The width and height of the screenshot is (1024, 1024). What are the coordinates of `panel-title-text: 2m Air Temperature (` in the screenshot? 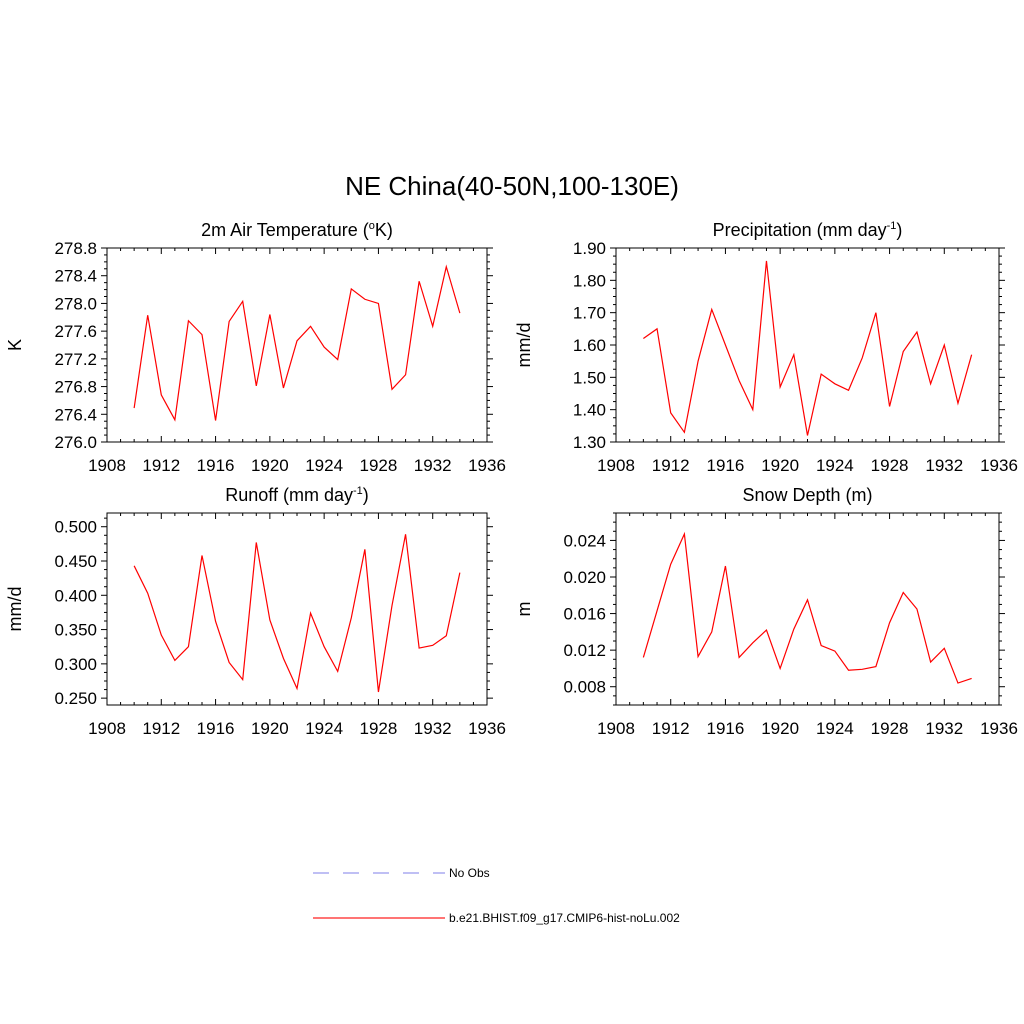 It's located at (285, 230).